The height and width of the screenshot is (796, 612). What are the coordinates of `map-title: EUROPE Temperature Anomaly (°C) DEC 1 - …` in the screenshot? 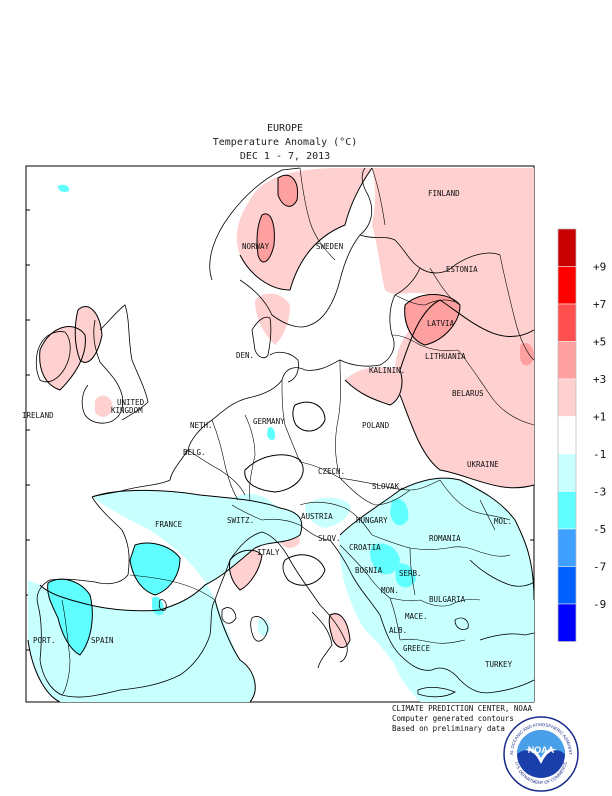 It's located at (285, 143).